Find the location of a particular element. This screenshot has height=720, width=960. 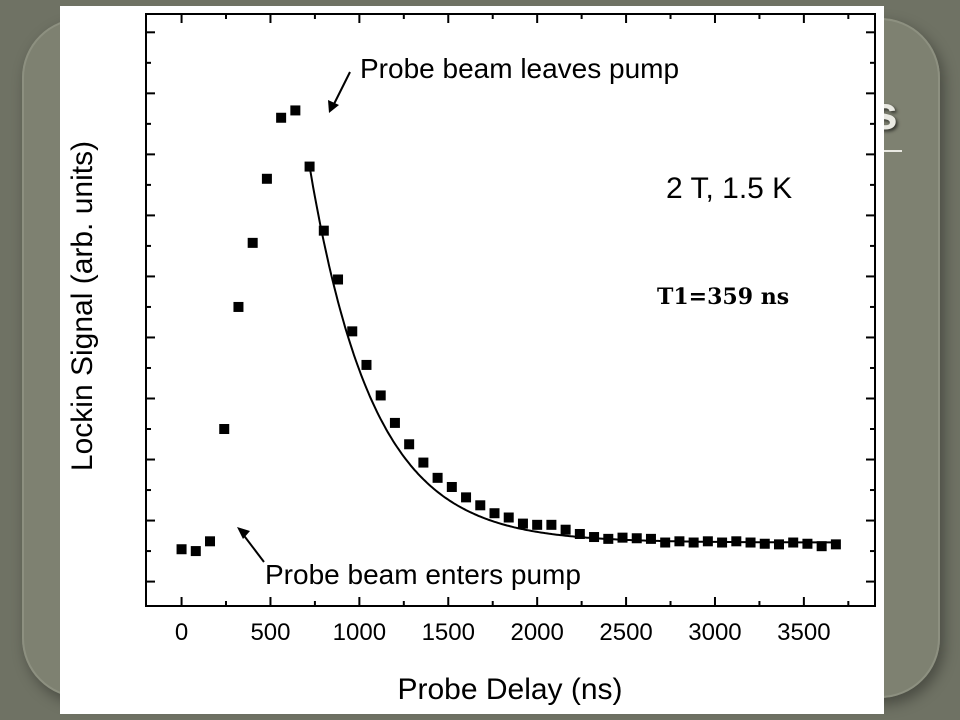

arrow-leaves-pump is located at coordinates (341, 89).